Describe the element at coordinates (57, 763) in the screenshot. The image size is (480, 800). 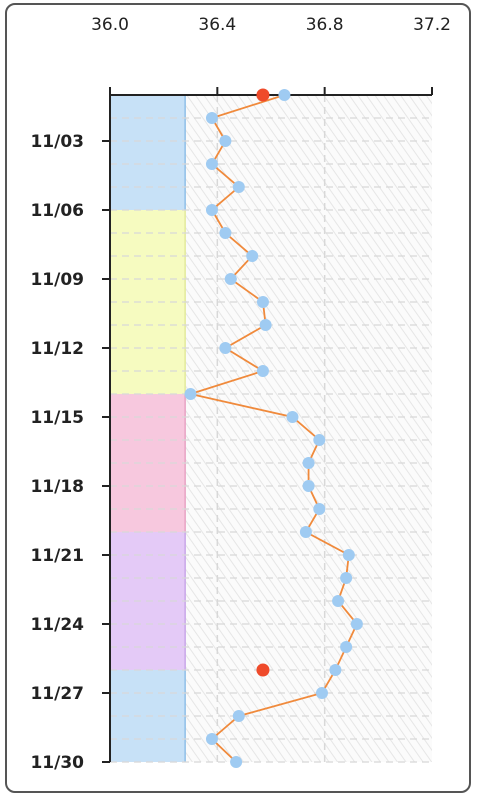
I see `y-tick-label: 11/30` at that location.